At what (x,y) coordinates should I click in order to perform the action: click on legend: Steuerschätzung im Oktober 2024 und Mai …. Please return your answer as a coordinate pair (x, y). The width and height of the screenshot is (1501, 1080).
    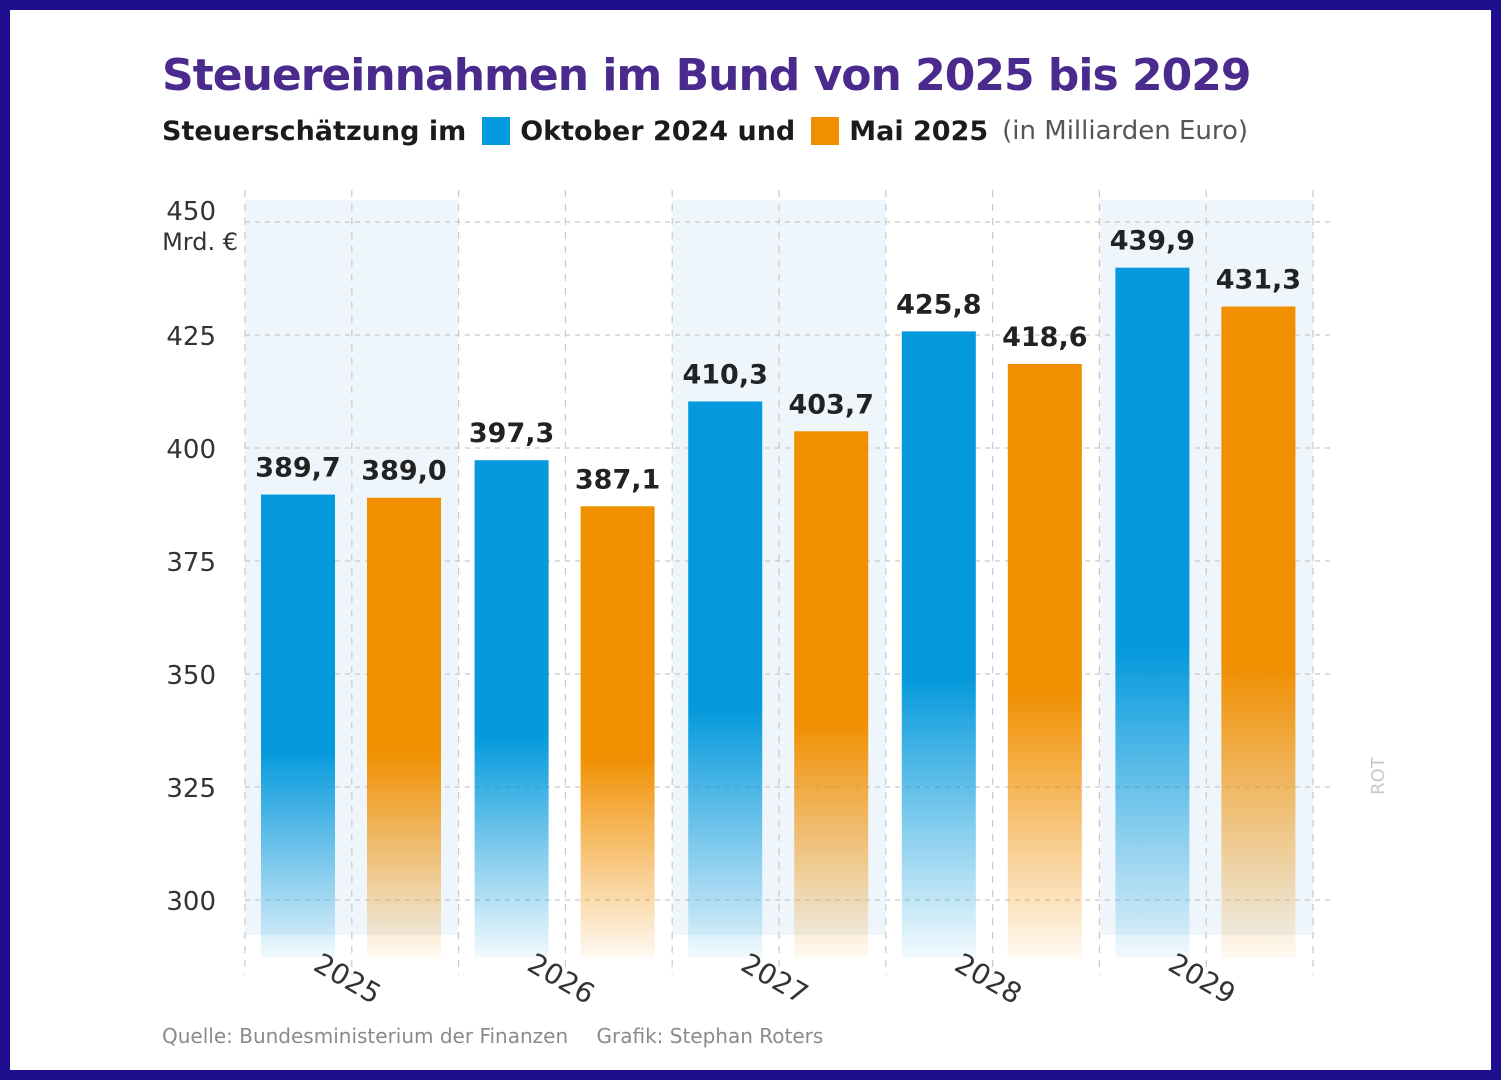
    Looking at the image, I should click on (705, 131).